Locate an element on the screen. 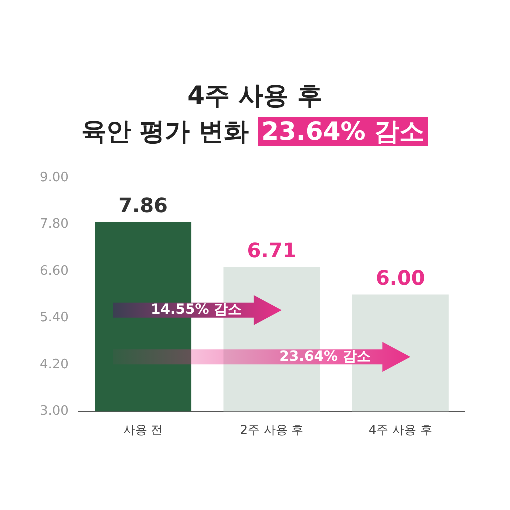 This screenshot has height=510, width=510. data-label: 6.00 is located at coordinates (401, 278).